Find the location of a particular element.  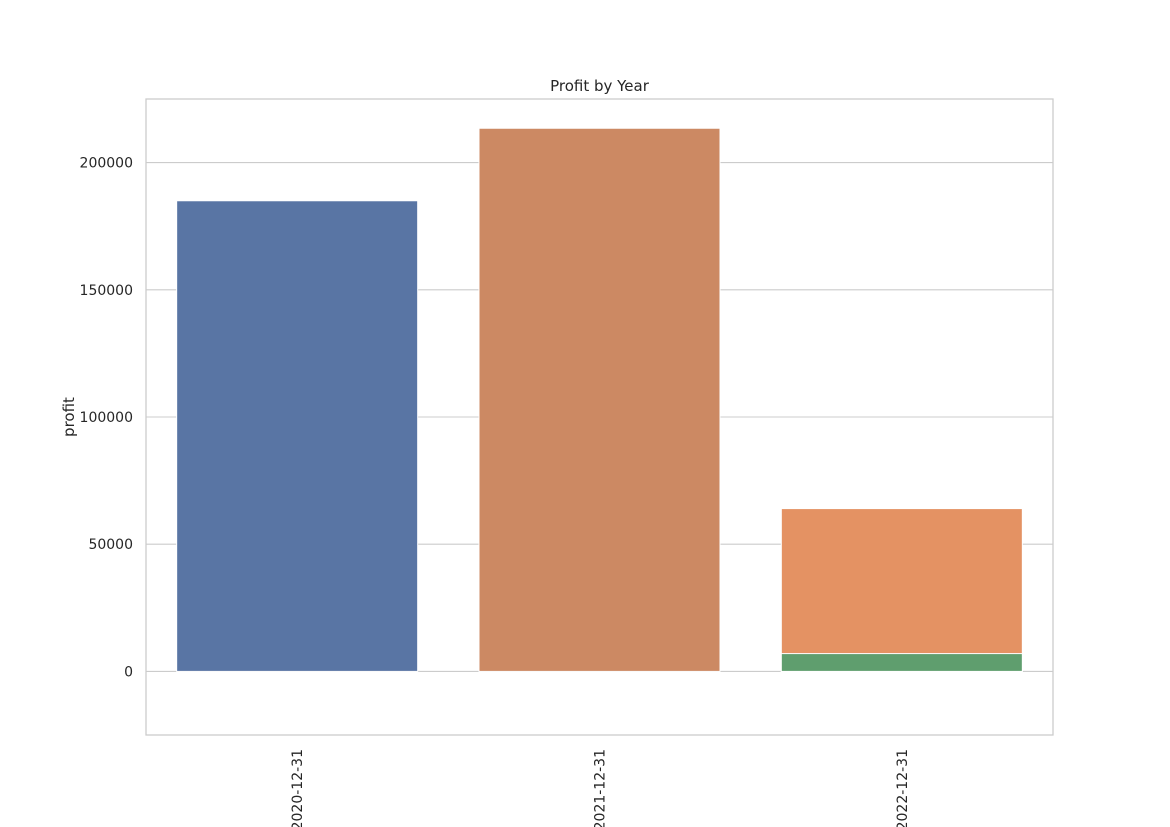

y-tick-label: 50000 is located at coordinates (110, 545).